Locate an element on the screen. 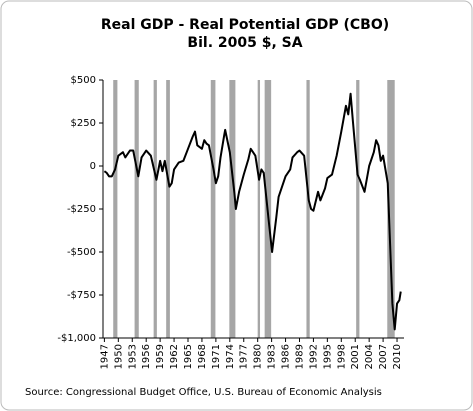 This screenshot has height=411, width=473. x-tick-label: 2007 is located at coordinates (383, 356).